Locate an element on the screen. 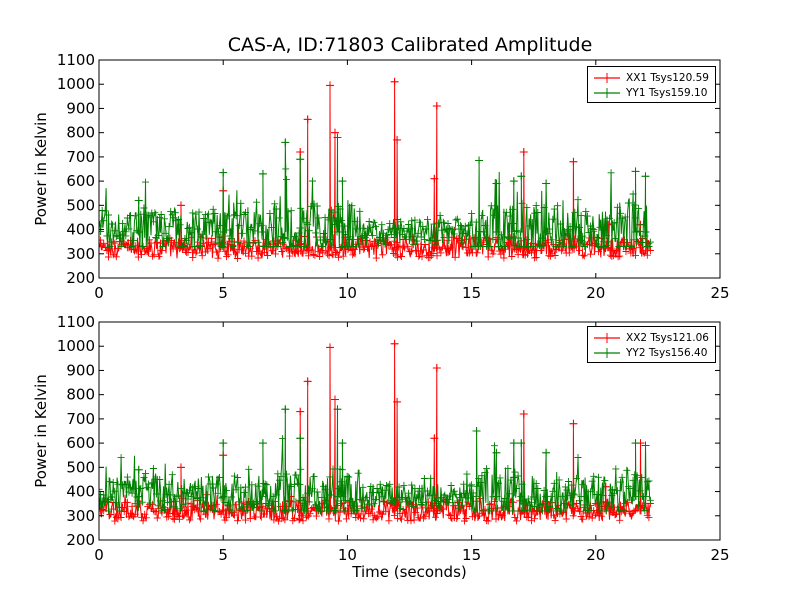  legend-top: XX1 Tsys120.59 YY1 Tsys159.10 is located at coordinates (651, 84).